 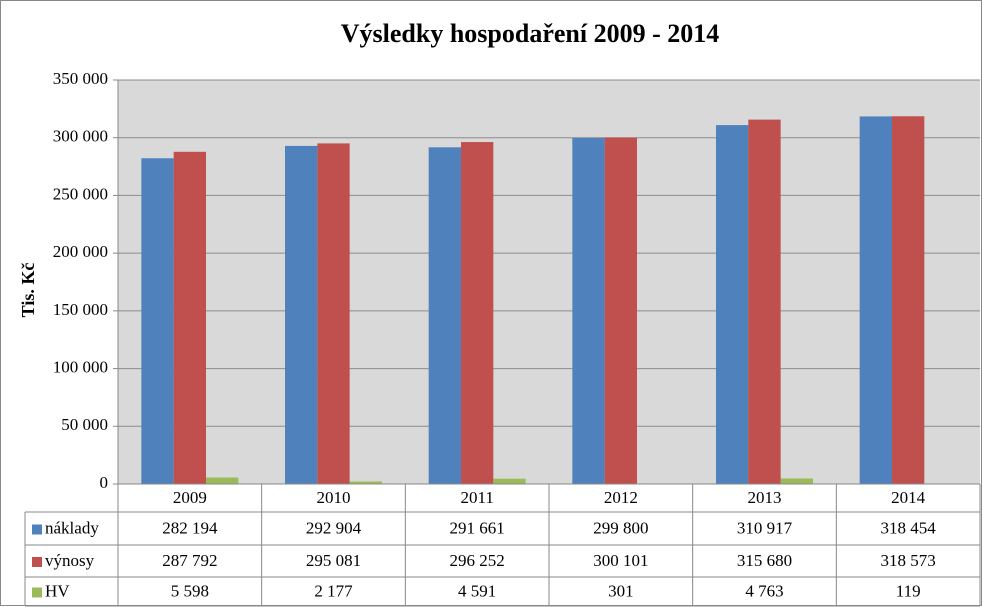 What do you see at coordinates (80, 309) in the screenshot?
I see `y-tick-label: 150 000` at bounding box center [80, 309].